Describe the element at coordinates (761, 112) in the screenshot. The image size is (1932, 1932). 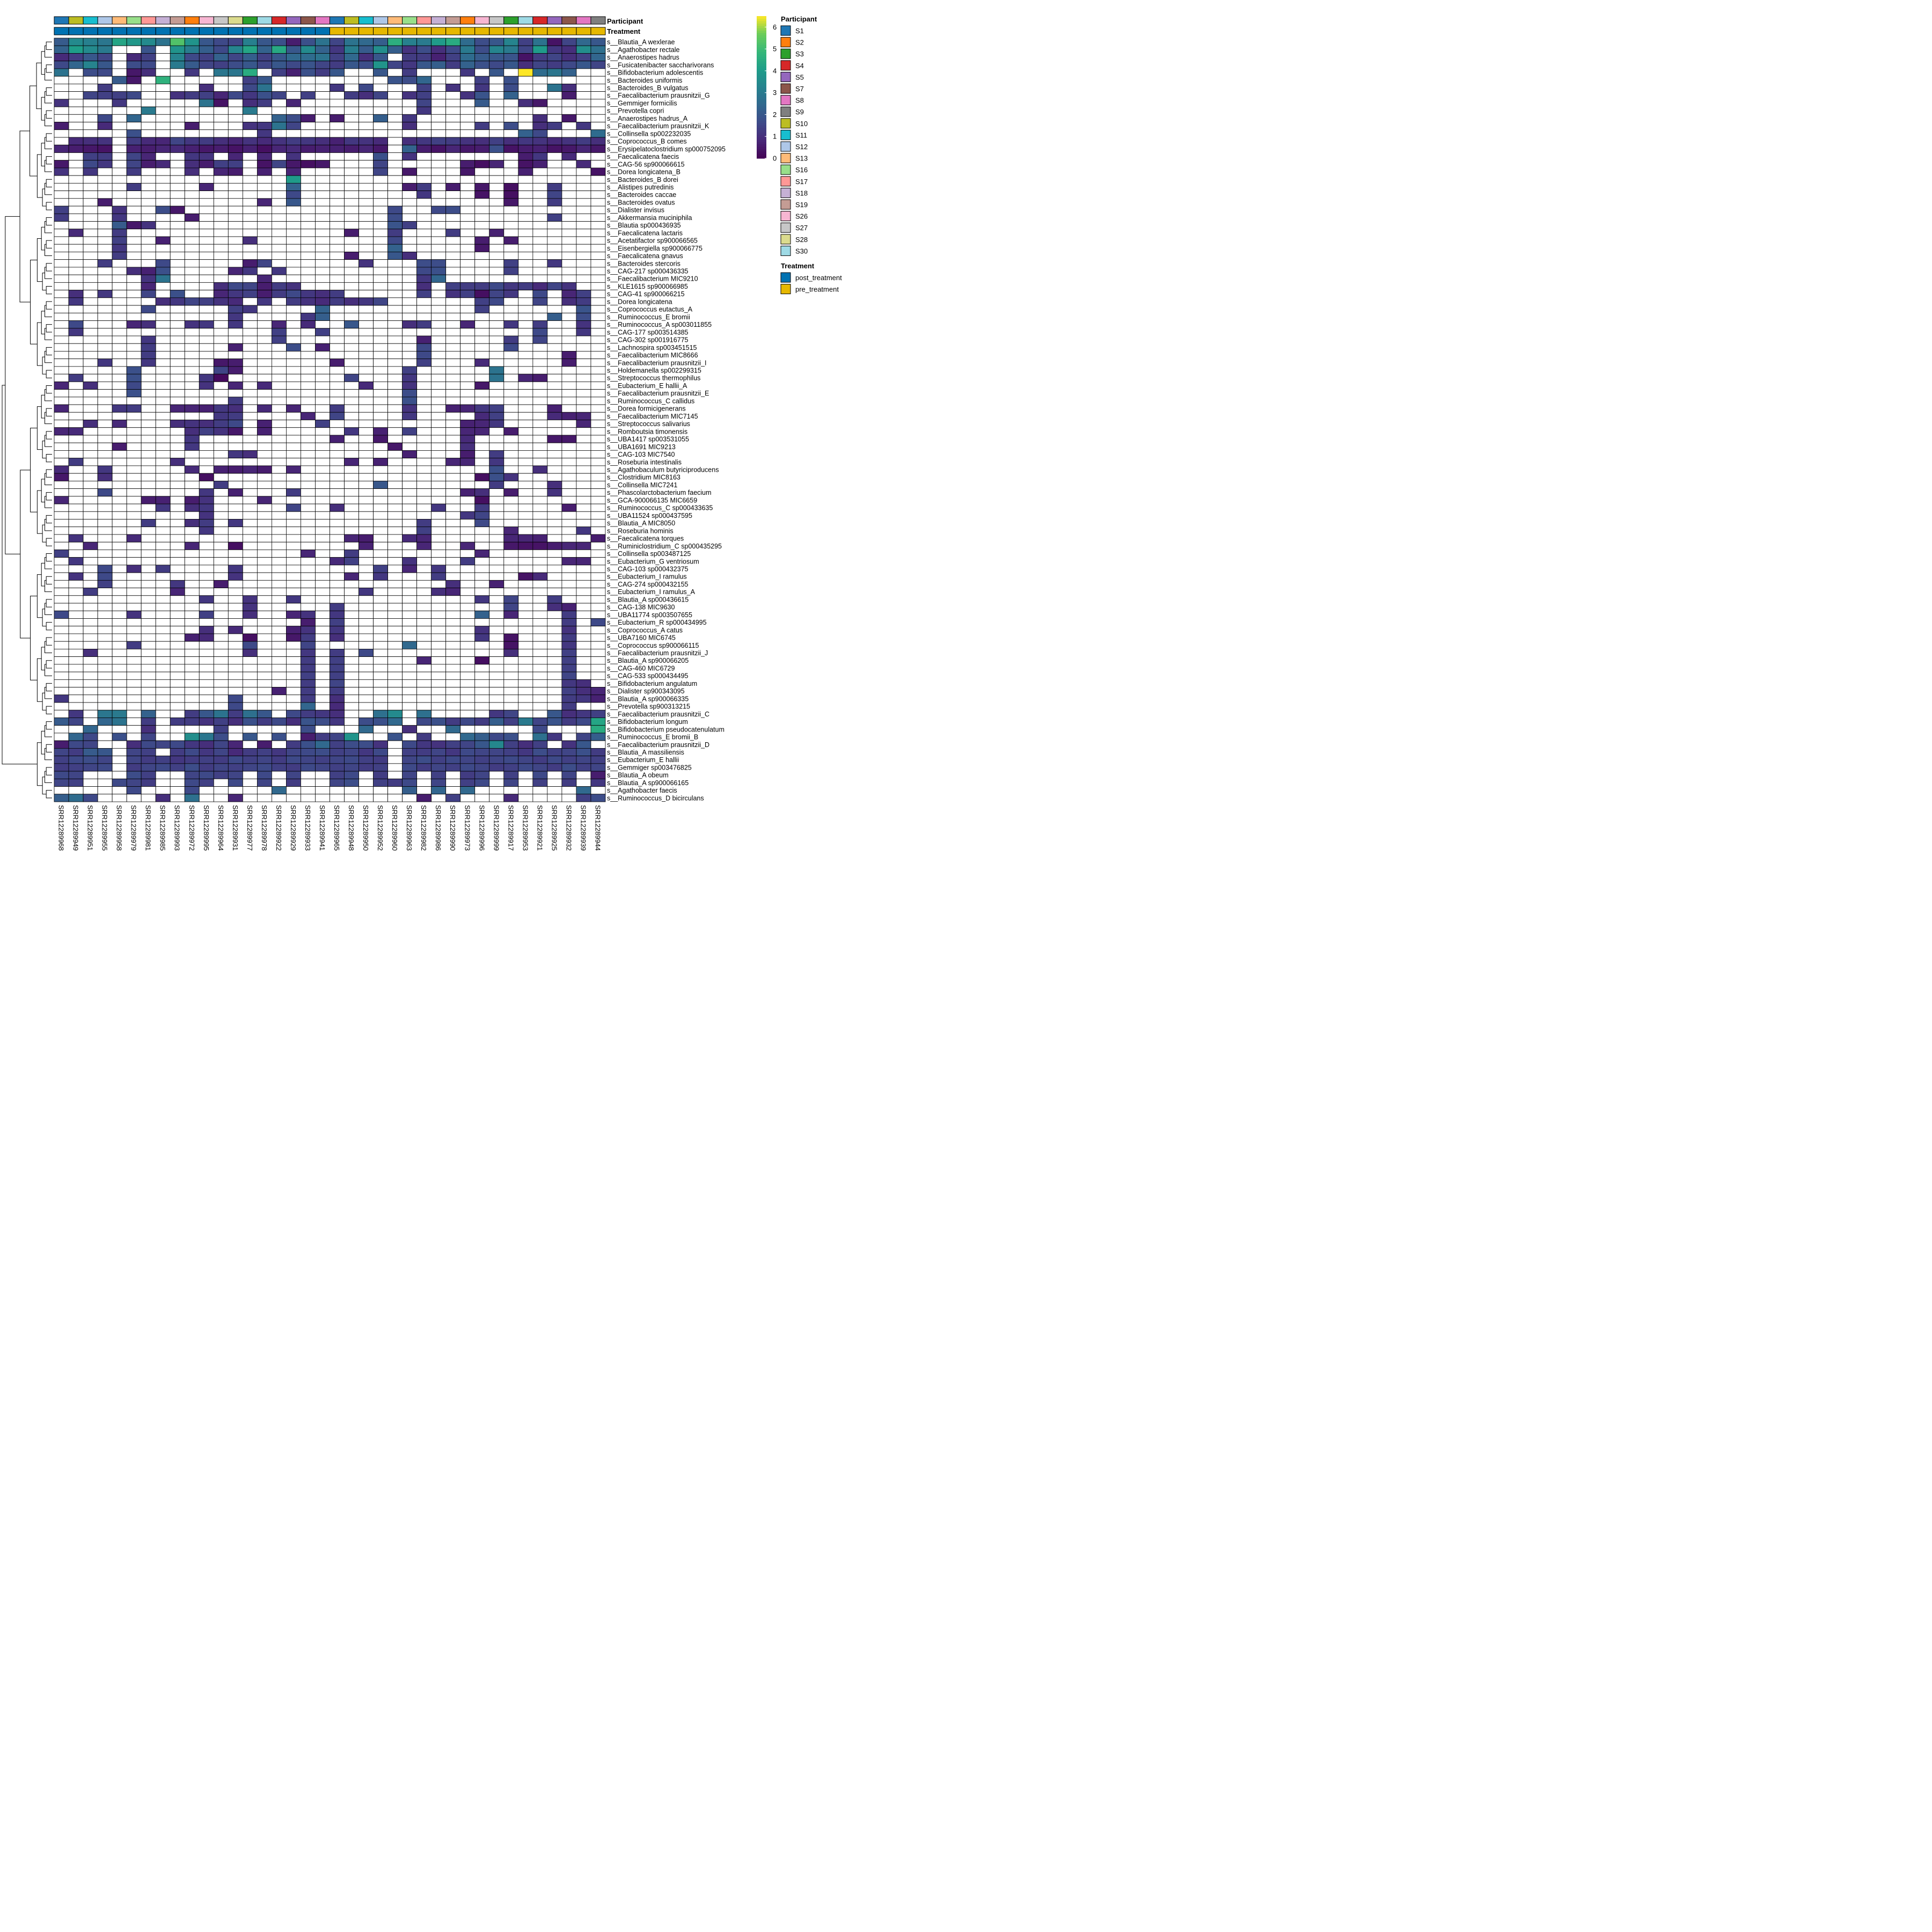
I see `colorbar-segment` at that location.